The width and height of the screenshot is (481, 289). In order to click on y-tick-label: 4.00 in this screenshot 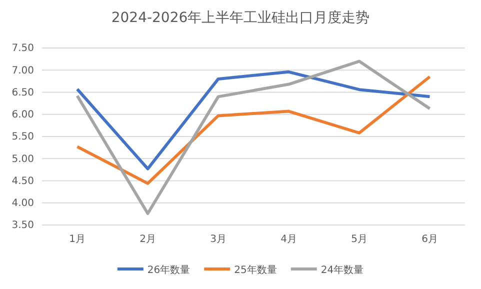, I will do `click(23, 204)`.